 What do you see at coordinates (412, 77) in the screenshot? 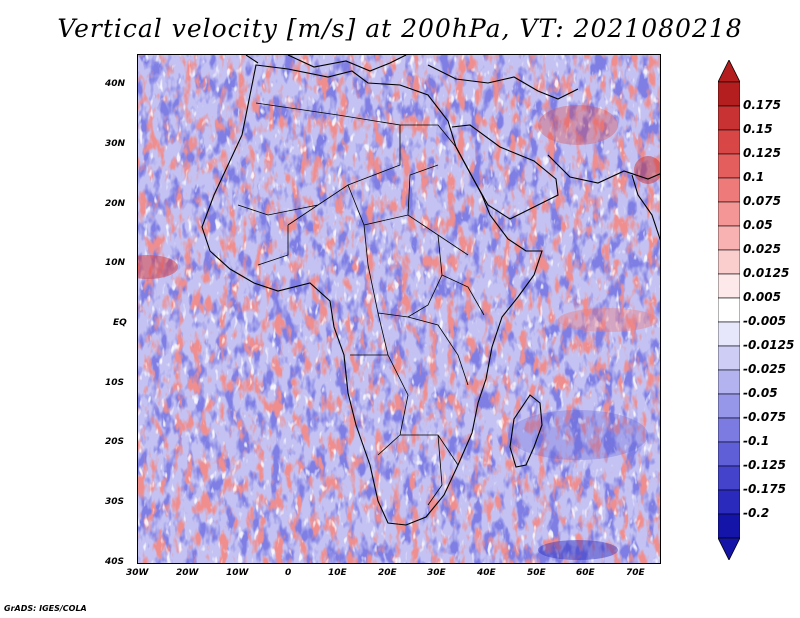
I see `europe-coastline` at bounding box center [412, 77].